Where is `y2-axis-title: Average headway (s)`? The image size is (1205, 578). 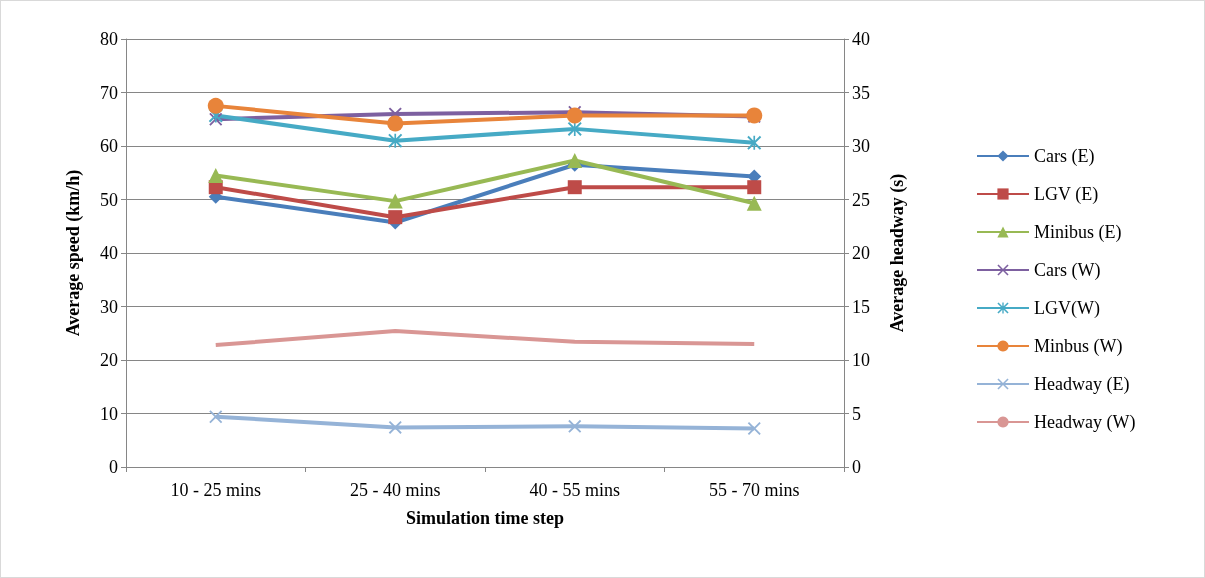 y2-axis-title: Average headway (s) is located at coordinates (897, 253).